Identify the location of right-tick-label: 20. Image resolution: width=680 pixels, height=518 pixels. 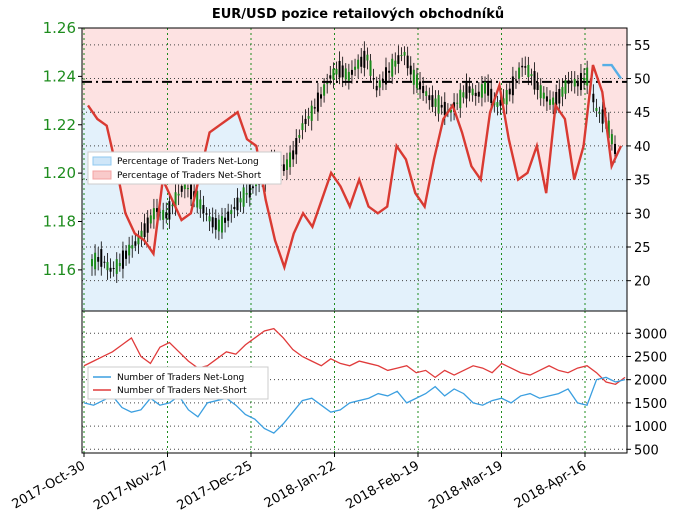
(642, 282).